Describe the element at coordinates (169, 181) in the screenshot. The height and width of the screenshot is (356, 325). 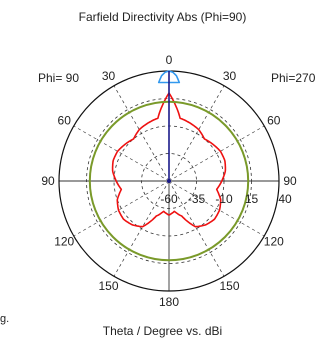
I see `center-dot` at that location.